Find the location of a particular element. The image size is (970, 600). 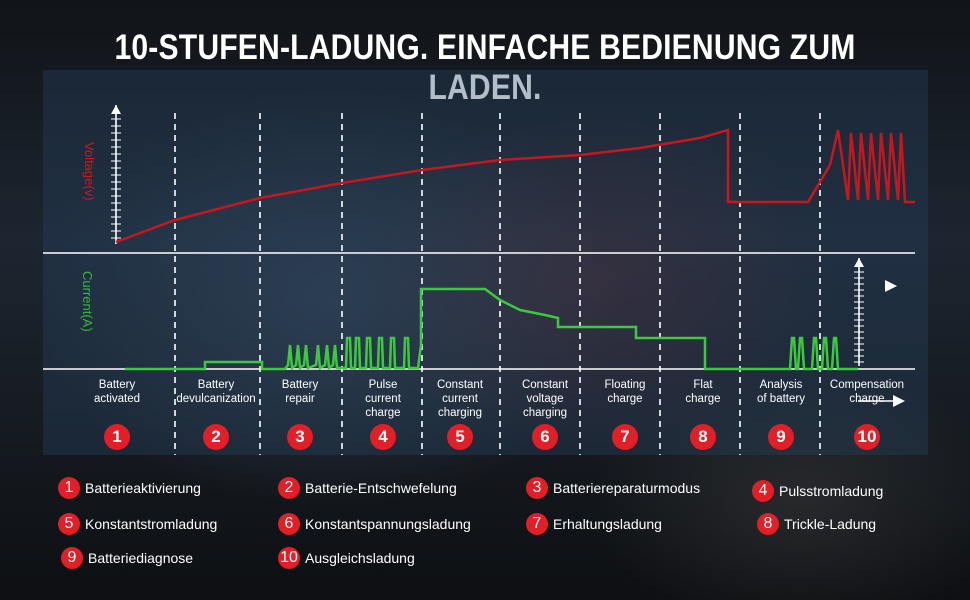

legend-item: 1 Batterieaktivierung is located at coordinates (129, 488).